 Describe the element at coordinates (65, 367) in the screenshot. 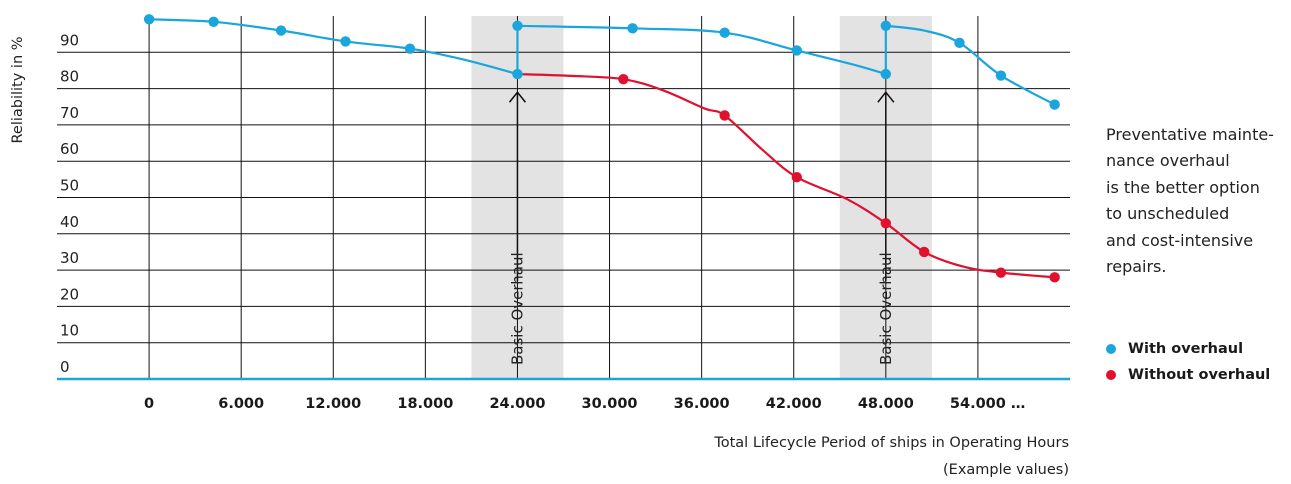

I see `y-tick-label: 0` at that location.